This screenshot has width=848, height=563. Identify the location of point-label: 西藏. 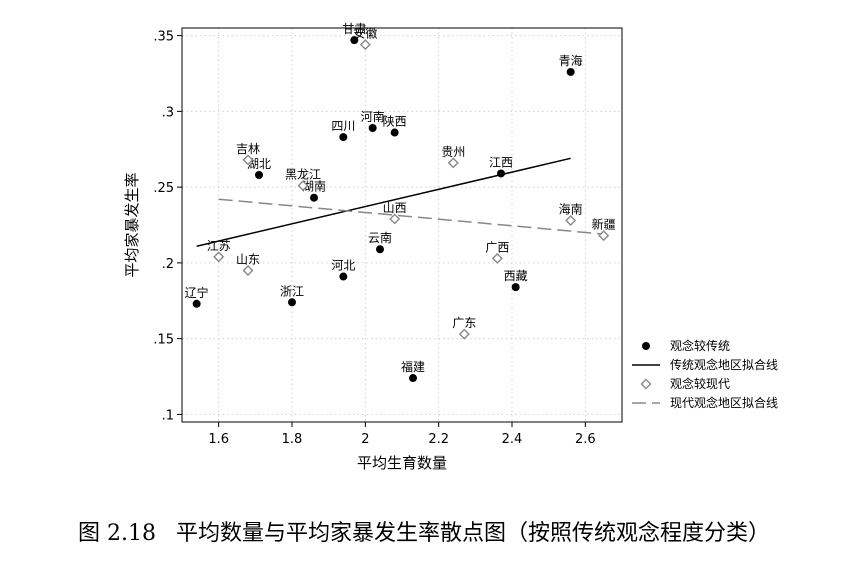
(516, 276).